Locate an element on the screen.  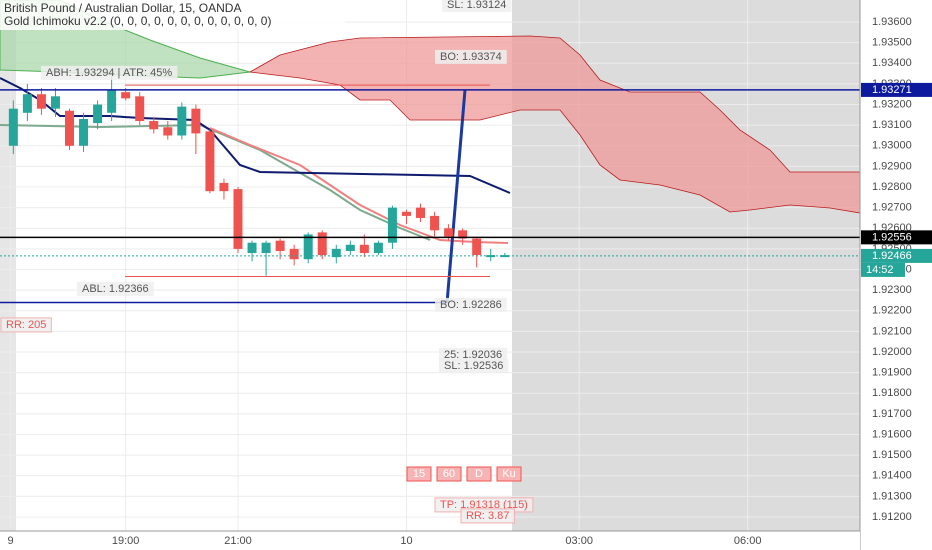
y-tick-label: 1.92800 is located at coordinates (892, 187).